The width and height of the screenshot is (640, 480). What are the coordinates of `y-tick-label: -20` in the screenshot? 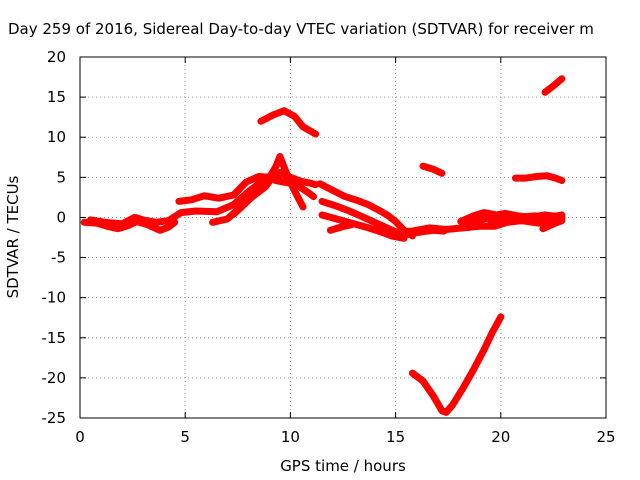 It's located at (54, 378).